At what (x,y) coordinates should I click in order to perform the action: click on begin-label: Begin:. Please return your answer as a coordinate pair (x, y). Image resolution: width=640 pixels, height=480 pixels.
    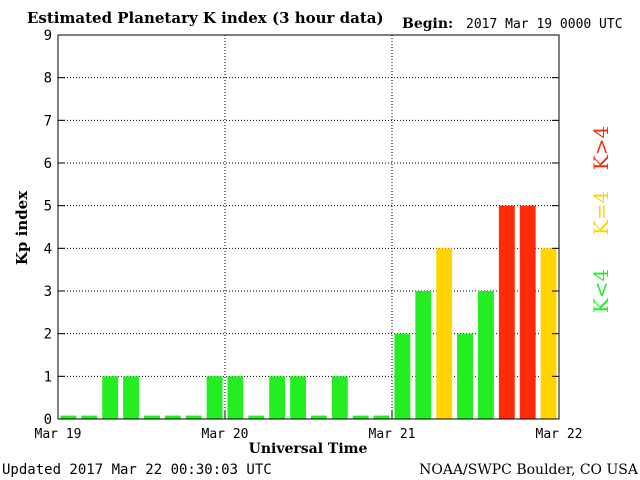
    Looking at the image, I should click on (427, 24).